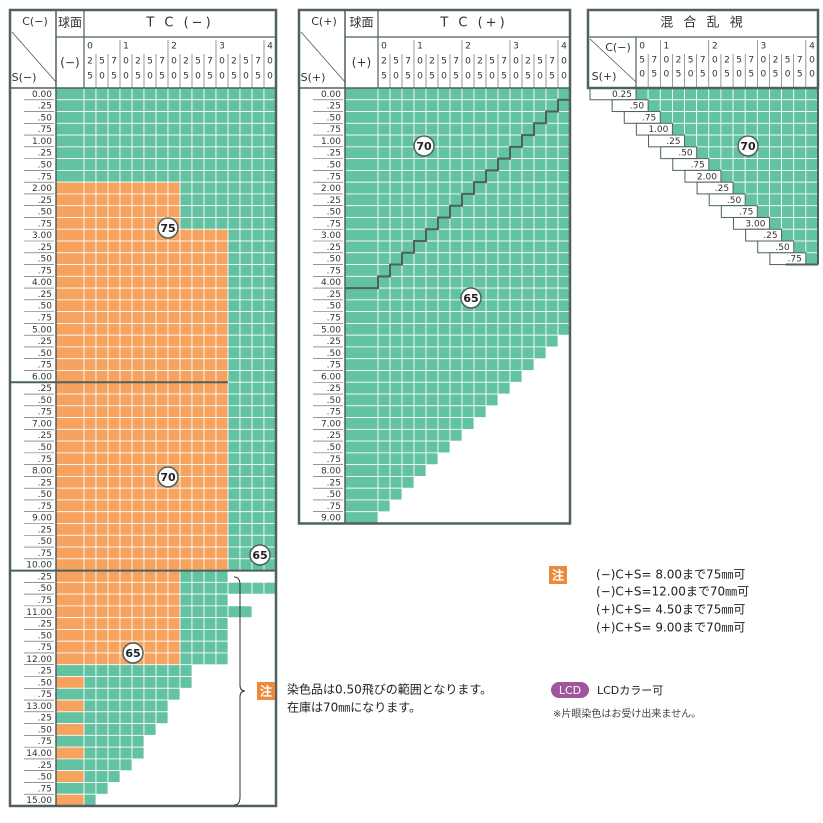  What do you see at coordinates (138, 62) in the screenshot?
I see `col-digit: 2` at bounding box center [138, 62].